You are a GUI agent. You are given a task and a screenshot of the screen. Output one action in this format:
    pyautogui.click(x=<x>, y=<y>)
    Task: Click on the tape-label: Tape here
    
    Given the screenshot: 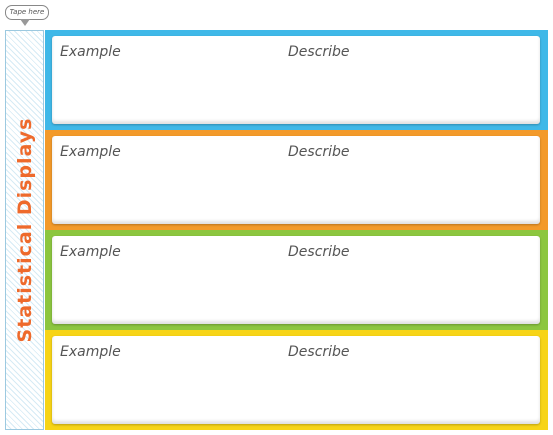 What is the action you would take?
    pyautogui.click(x=27, y=12)
    